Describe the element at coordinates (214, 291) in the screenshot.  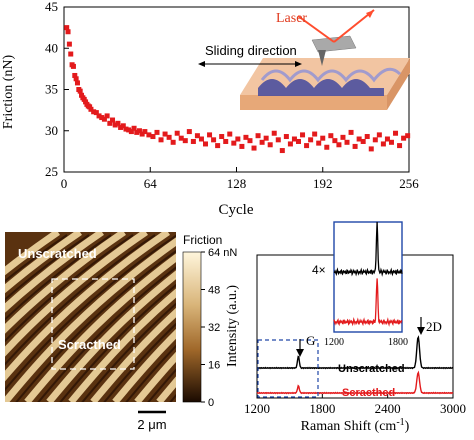
I see `colorbar-tick-label: 48` at that location.